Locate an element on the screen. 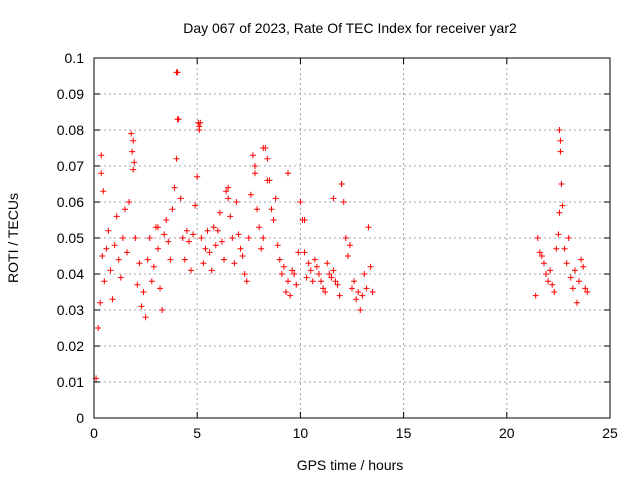 Image resolution: width=640 pixels, height=485 pixels. x-tick-label: 25 is located at coordinates (610, 433).